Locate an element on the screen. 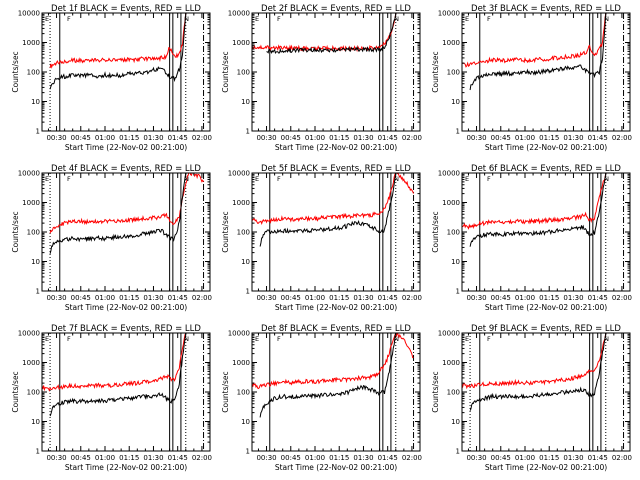  chart-title: Det 8f BLACK = Events, RED = LLD is located at coordinates (336, 329).